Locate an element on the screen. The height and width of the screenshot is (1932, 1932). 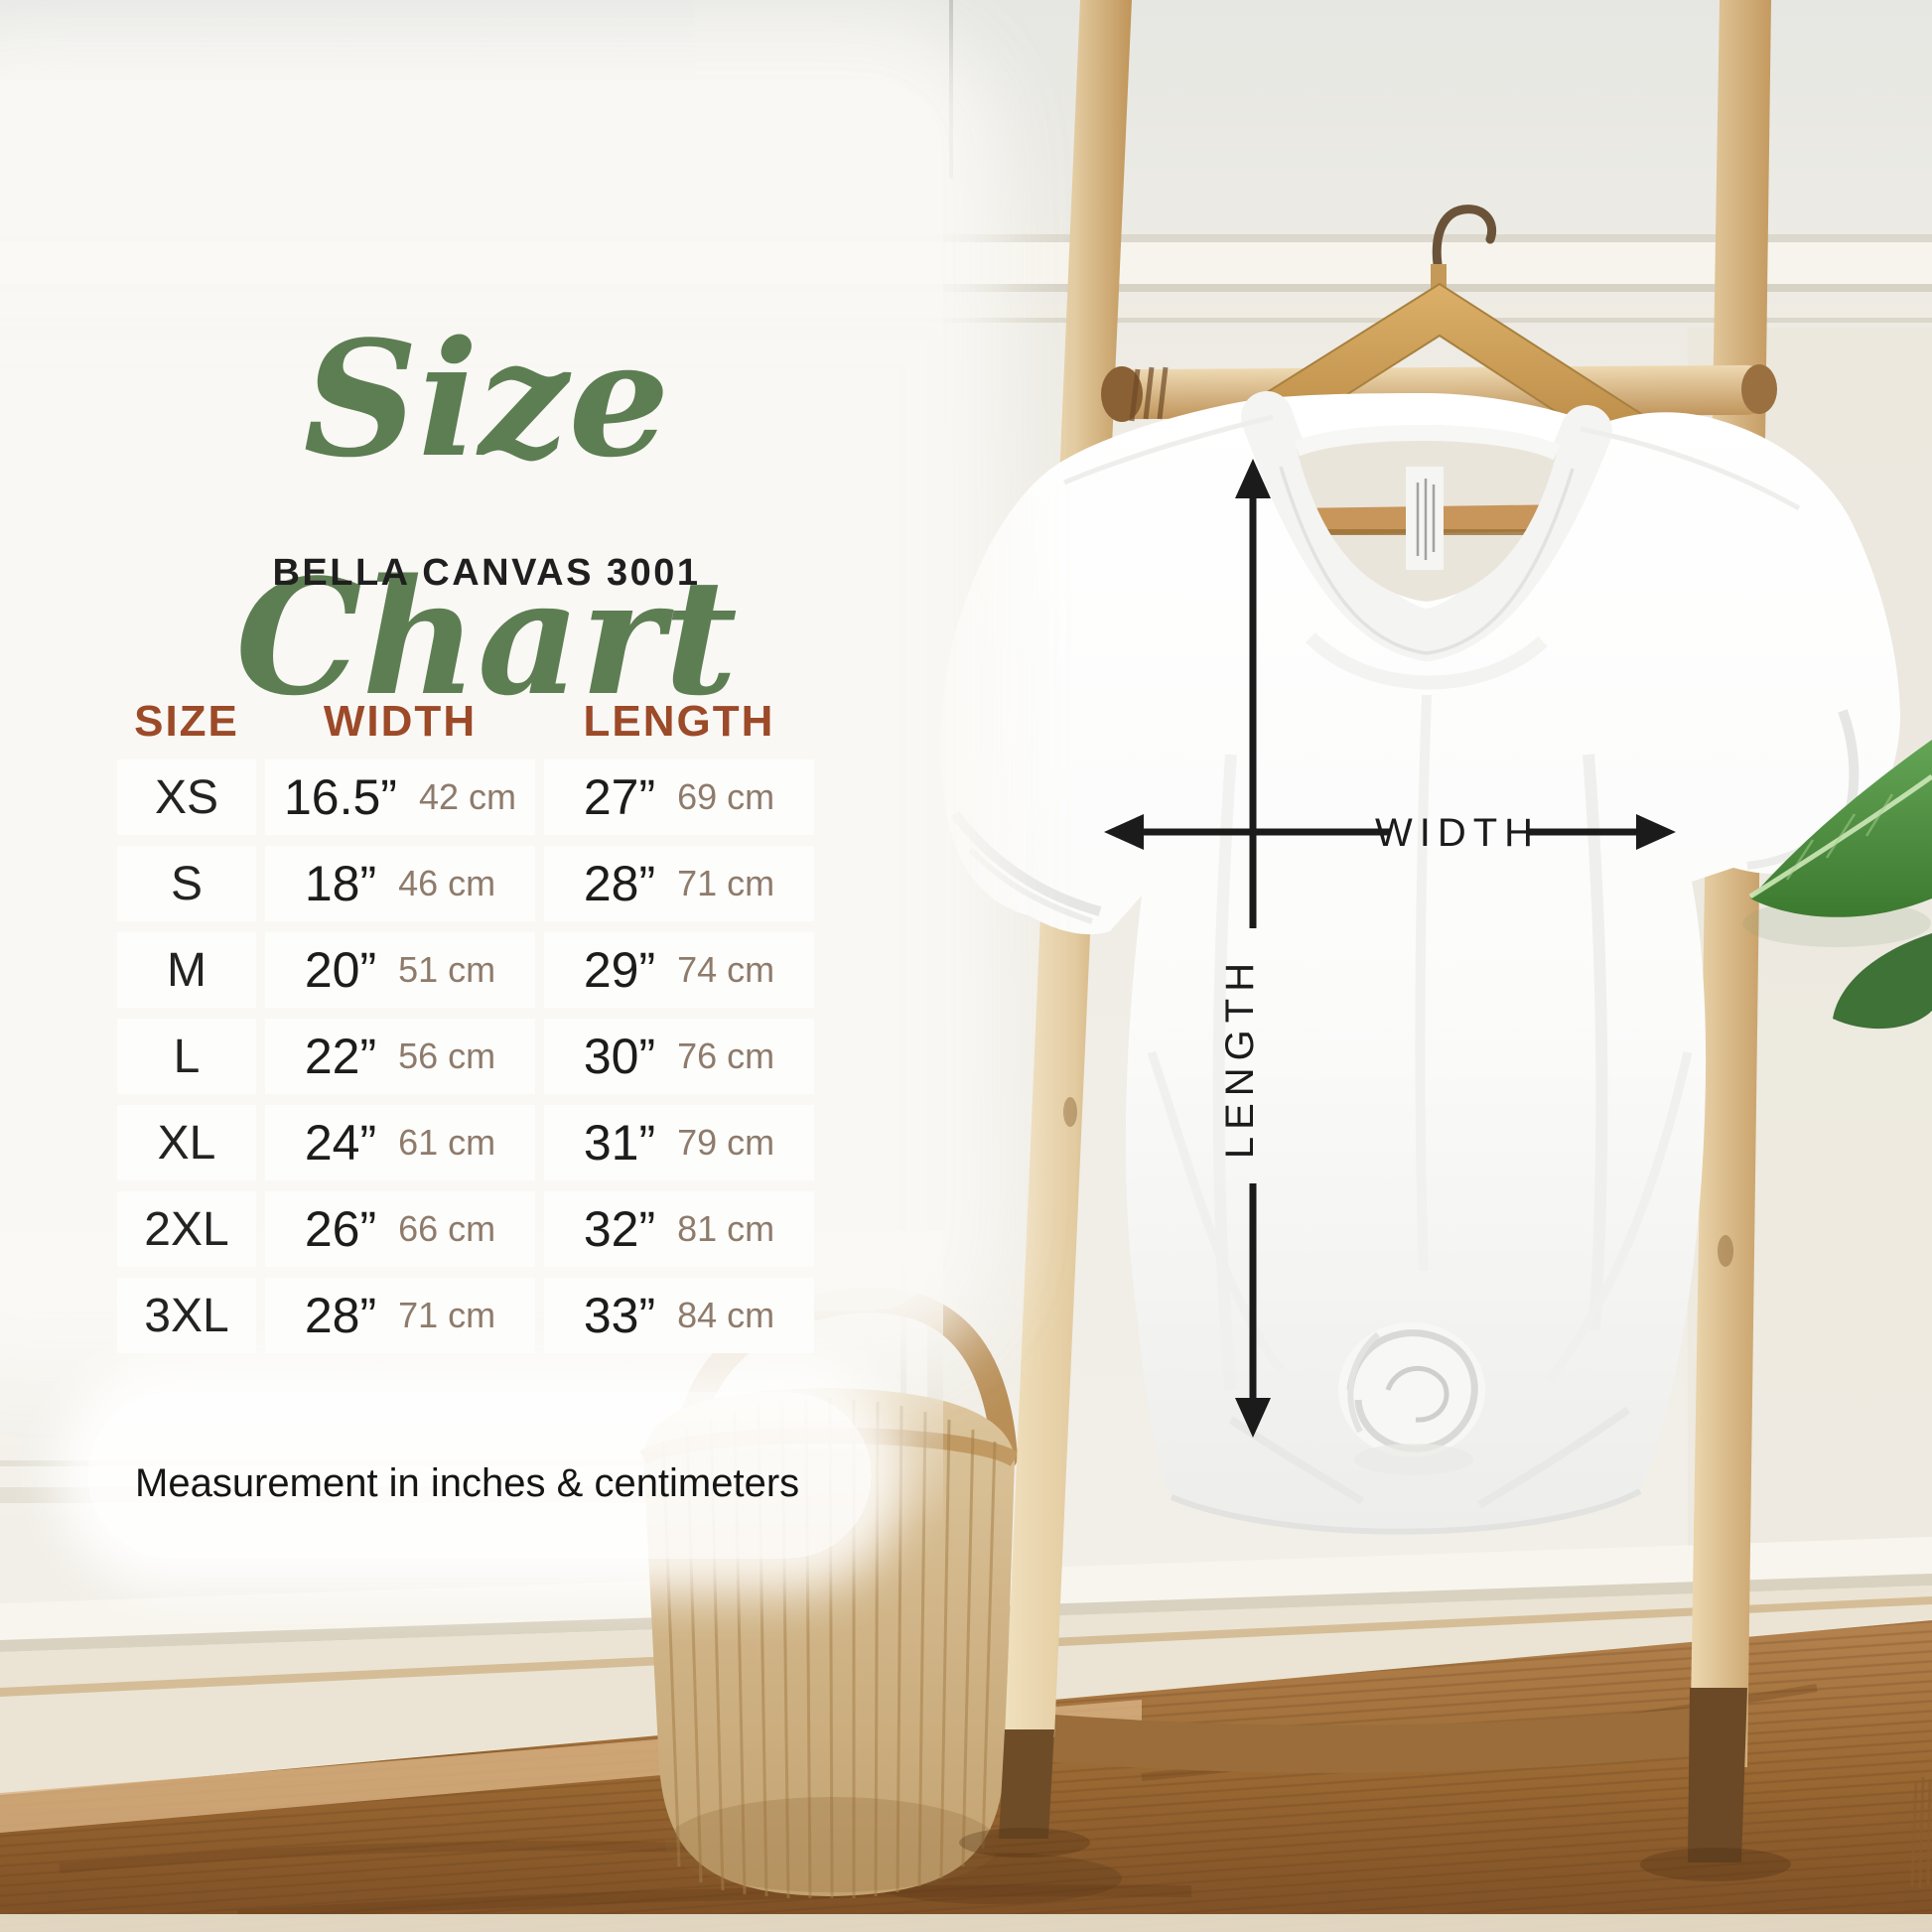
width-cm: 56 cm is located at coordinates (447, 1055).